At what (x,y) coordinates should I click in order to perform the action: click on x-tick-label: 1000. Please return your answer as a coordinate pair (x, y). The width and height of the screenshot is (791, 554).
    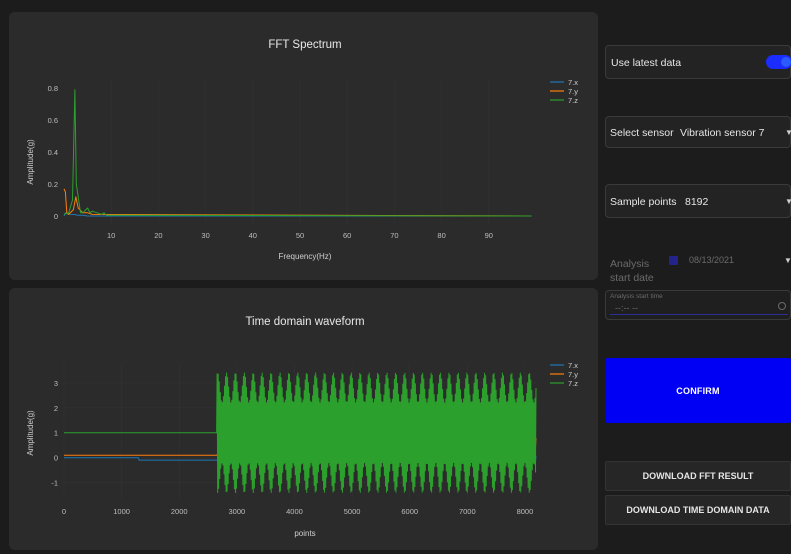
    Looking at the image, I should click on (121, 511).